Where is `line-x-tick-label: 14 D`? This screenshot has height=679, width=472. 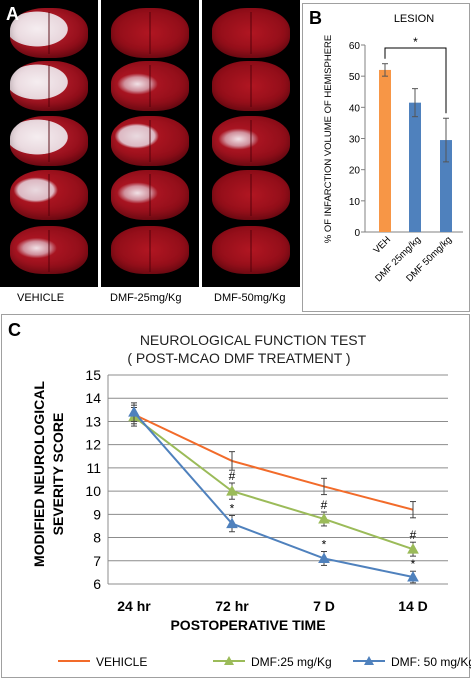 line-x-tick-label: 14 D is located at coordinates (413, 606).